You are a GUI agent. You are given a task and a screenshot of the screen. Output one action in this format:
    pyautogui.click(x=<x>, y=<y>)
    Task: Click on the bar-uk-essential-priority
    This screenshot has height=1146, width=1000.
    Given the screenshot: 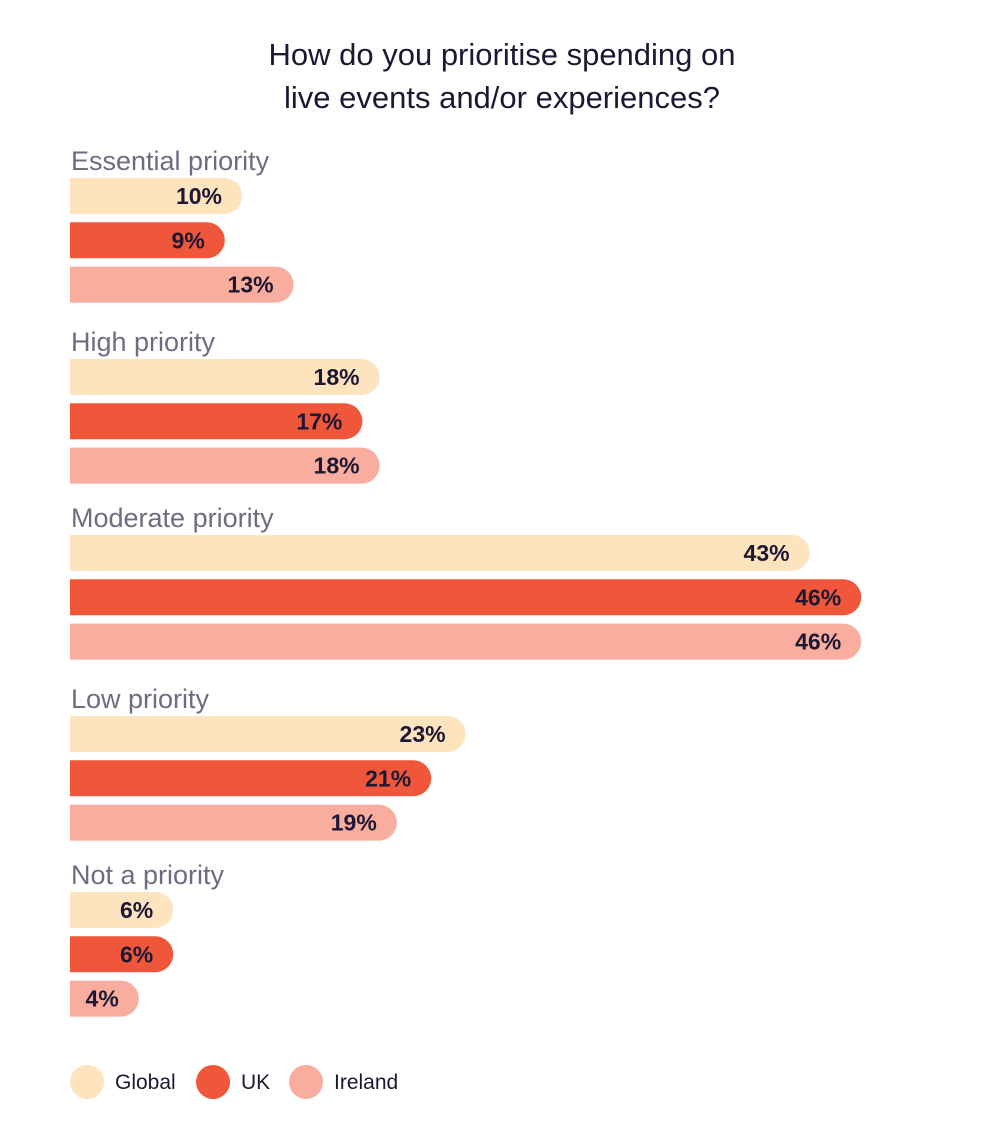 What is the action you would take?
    pyautogui.click(x=147, y=240)
    